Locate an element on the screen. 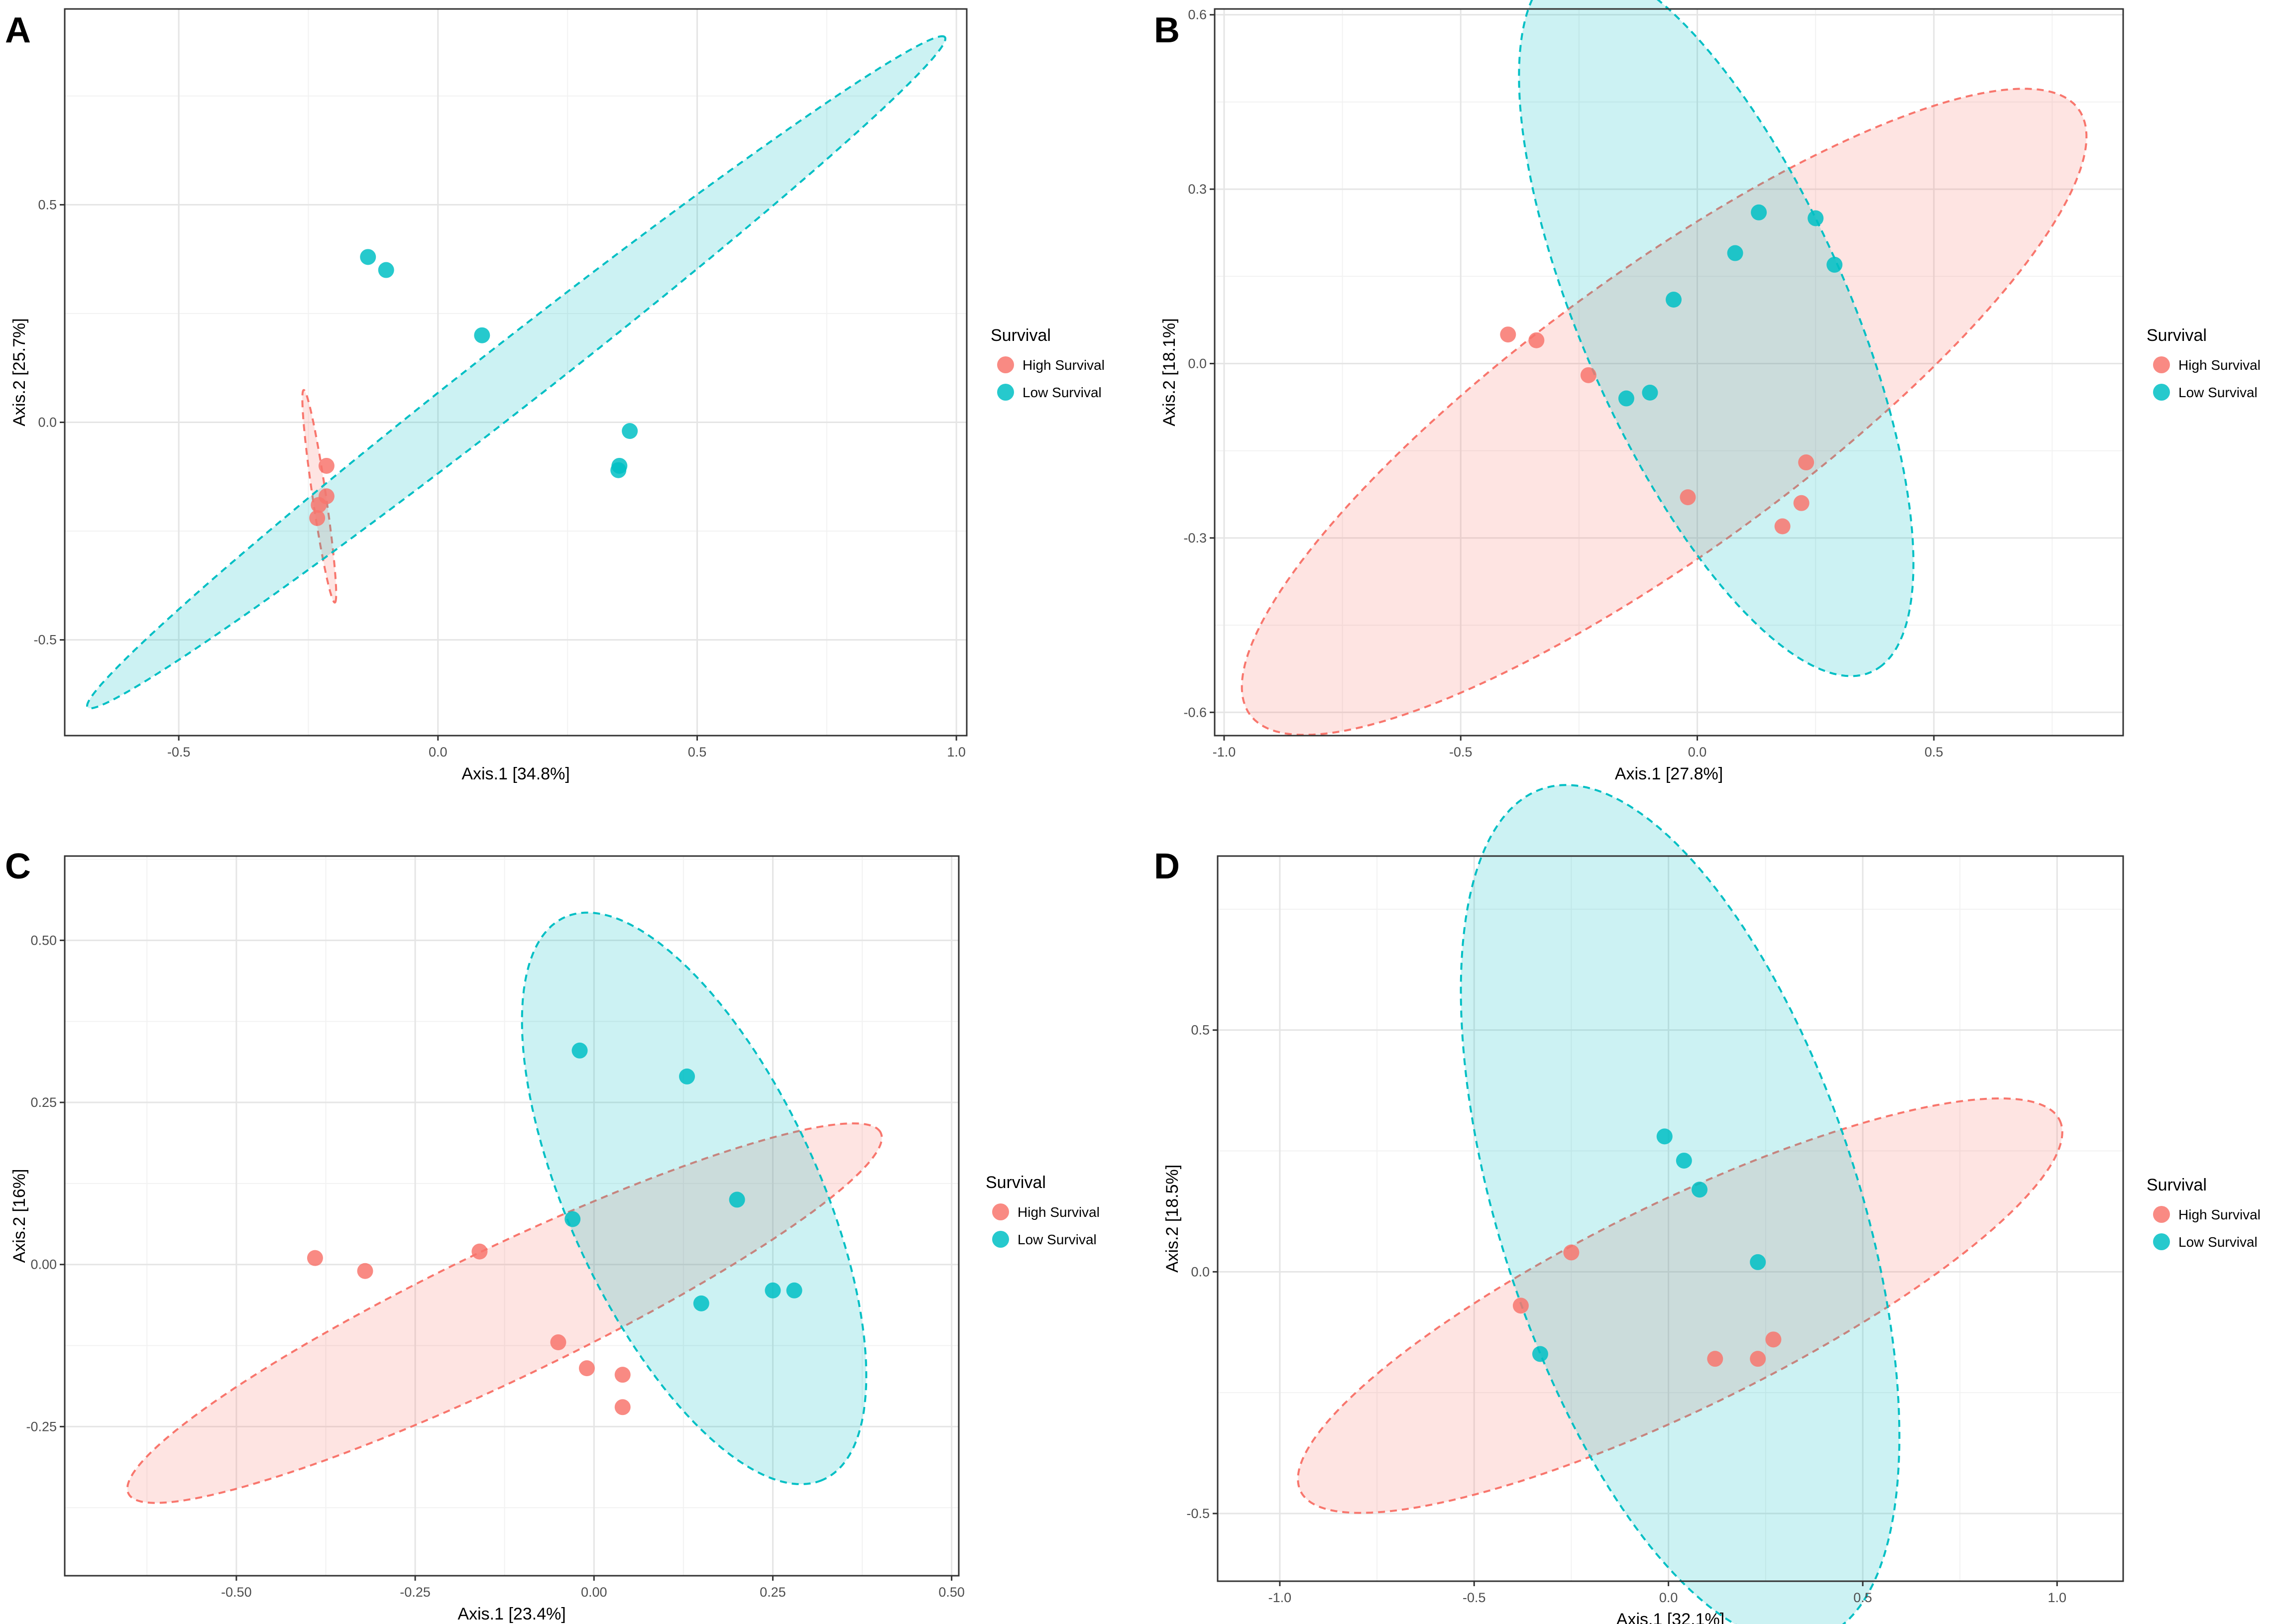 The height and width of the screenshot is (1624, 2271). panel-letter: C is located at coordinates (18, 866).